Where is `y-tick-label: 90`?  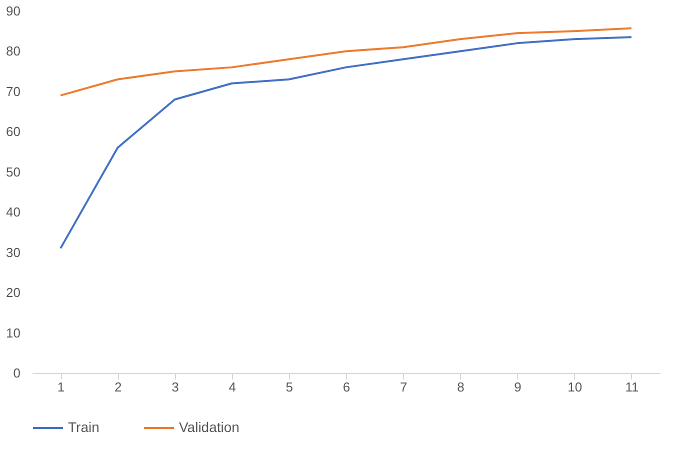 y-tick-label: 90 is located at coordinates (13, 11).